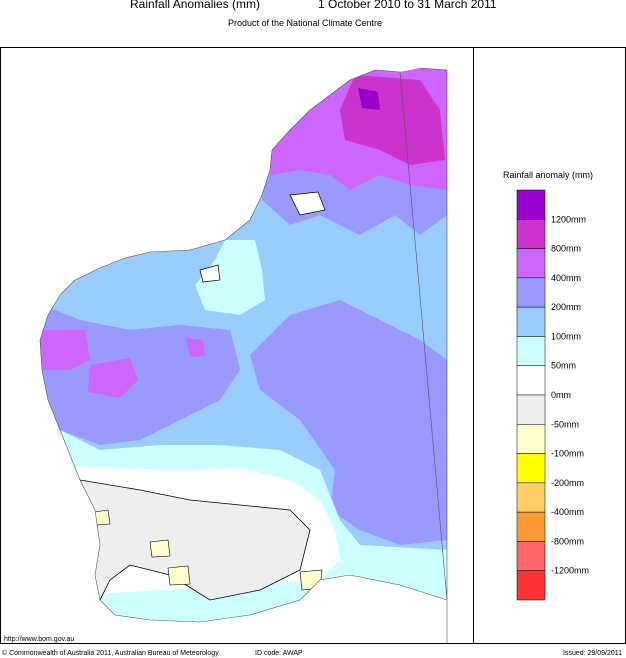  What do you see at coordinates (567, 483) in the screenshot?
I see `legend-label: -200mm` at bounding box center [567, 483].